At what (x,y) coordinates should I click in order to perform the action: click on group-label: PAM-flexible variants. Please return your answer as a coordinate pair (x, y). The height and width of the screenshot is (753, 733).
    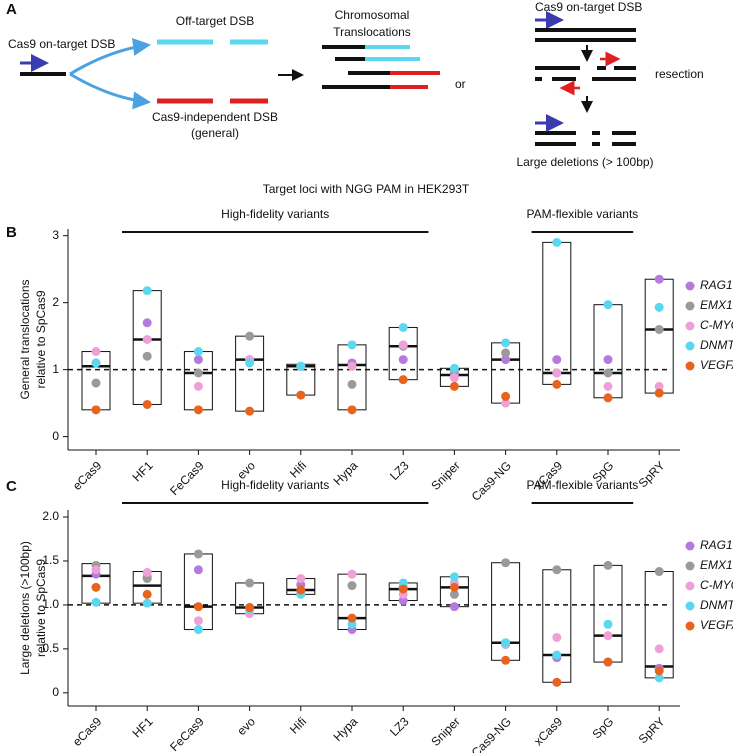
    Looking at the image, I should click on (582, 214).